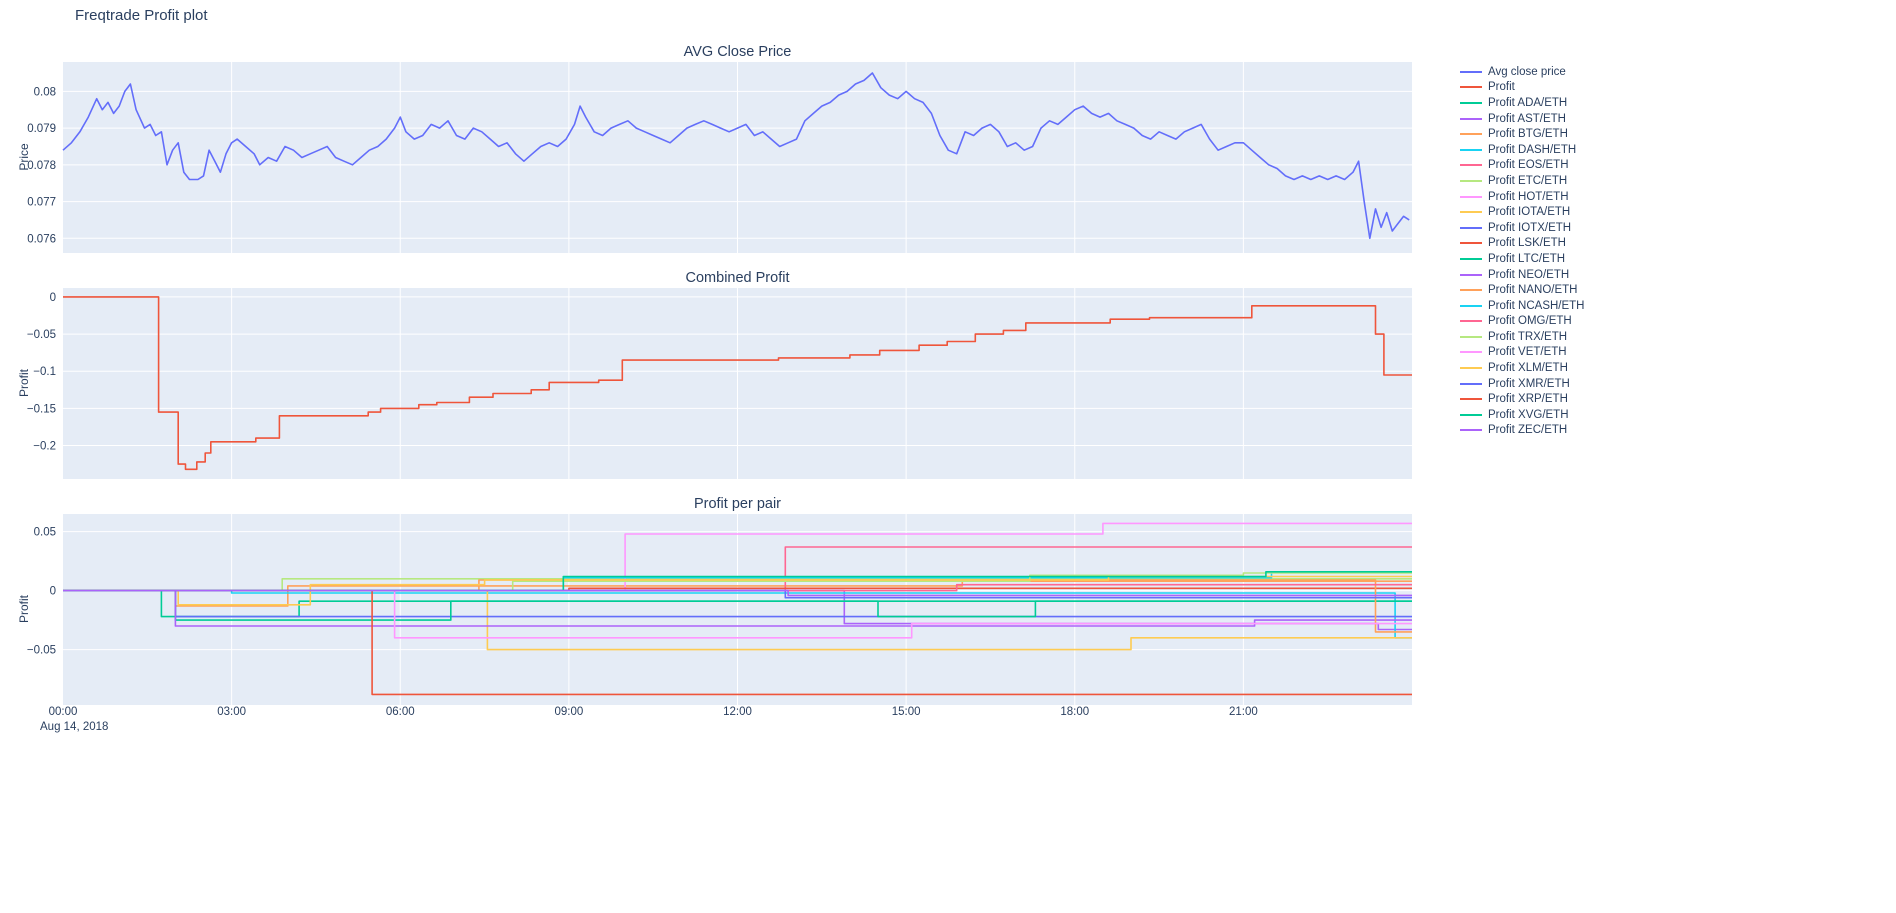 Image resolution: width=1896 pixels, height=913 pixels. What do you see at coordinates (1522, 150) in the screenshot?
I see `legend-item: Profit DASH/ETH` at bounding box center [1522, 150].